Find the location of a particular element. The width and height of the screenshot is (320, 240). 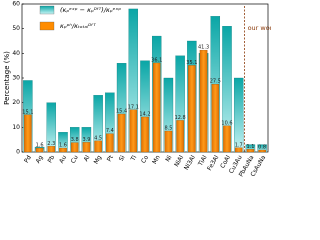

x-tick-label: Pt is located at coordinates (110, 158).